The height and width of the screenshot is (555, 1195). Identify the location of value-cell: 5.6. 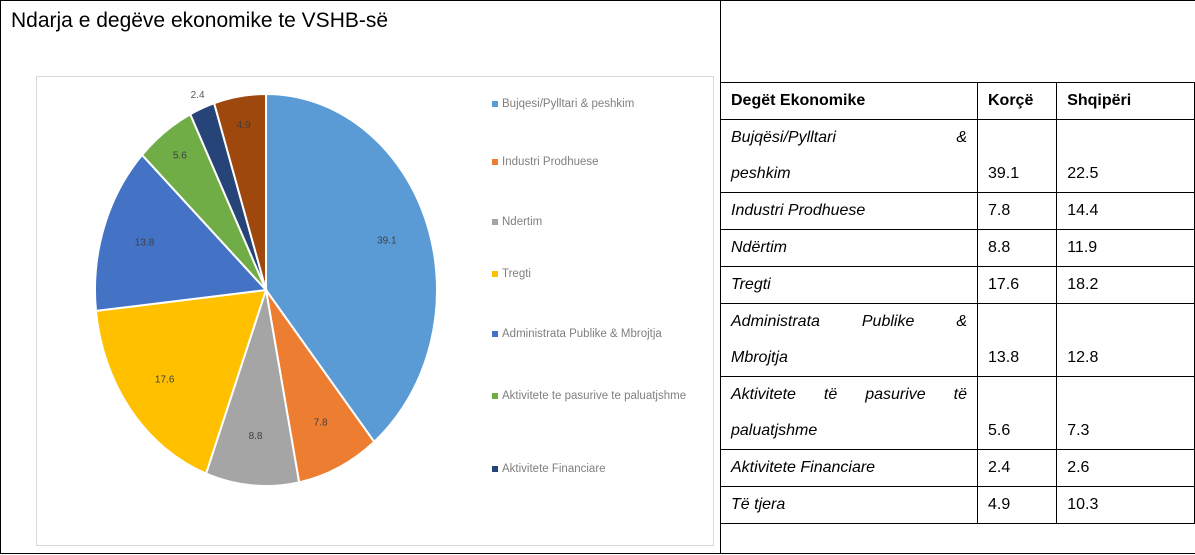
(1017, 413).